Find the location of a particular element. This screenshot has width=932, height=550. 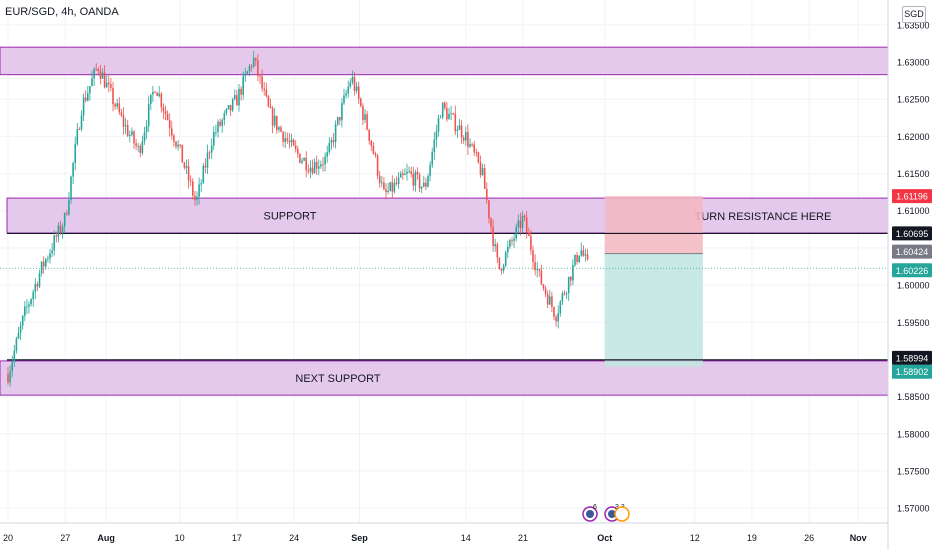

short-position-tool is located at coordinates (653, 281).